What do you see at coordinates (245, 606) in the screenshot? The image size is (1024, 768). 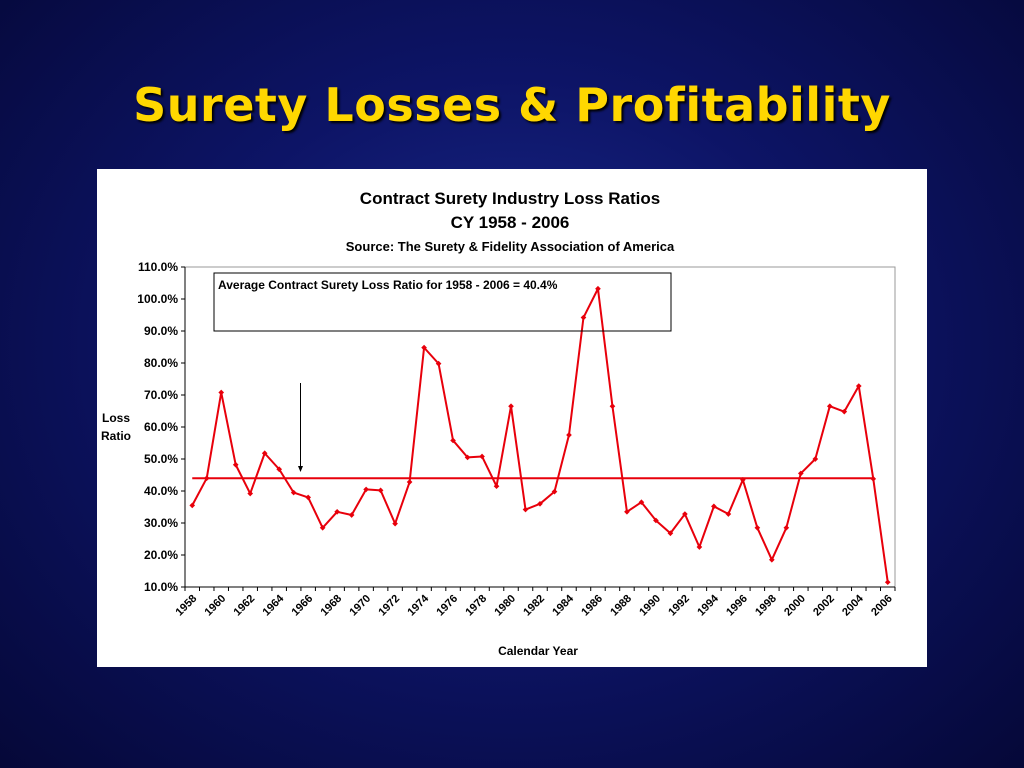 I see `x-tick-label: 1962` at bounding box center [245, 606].